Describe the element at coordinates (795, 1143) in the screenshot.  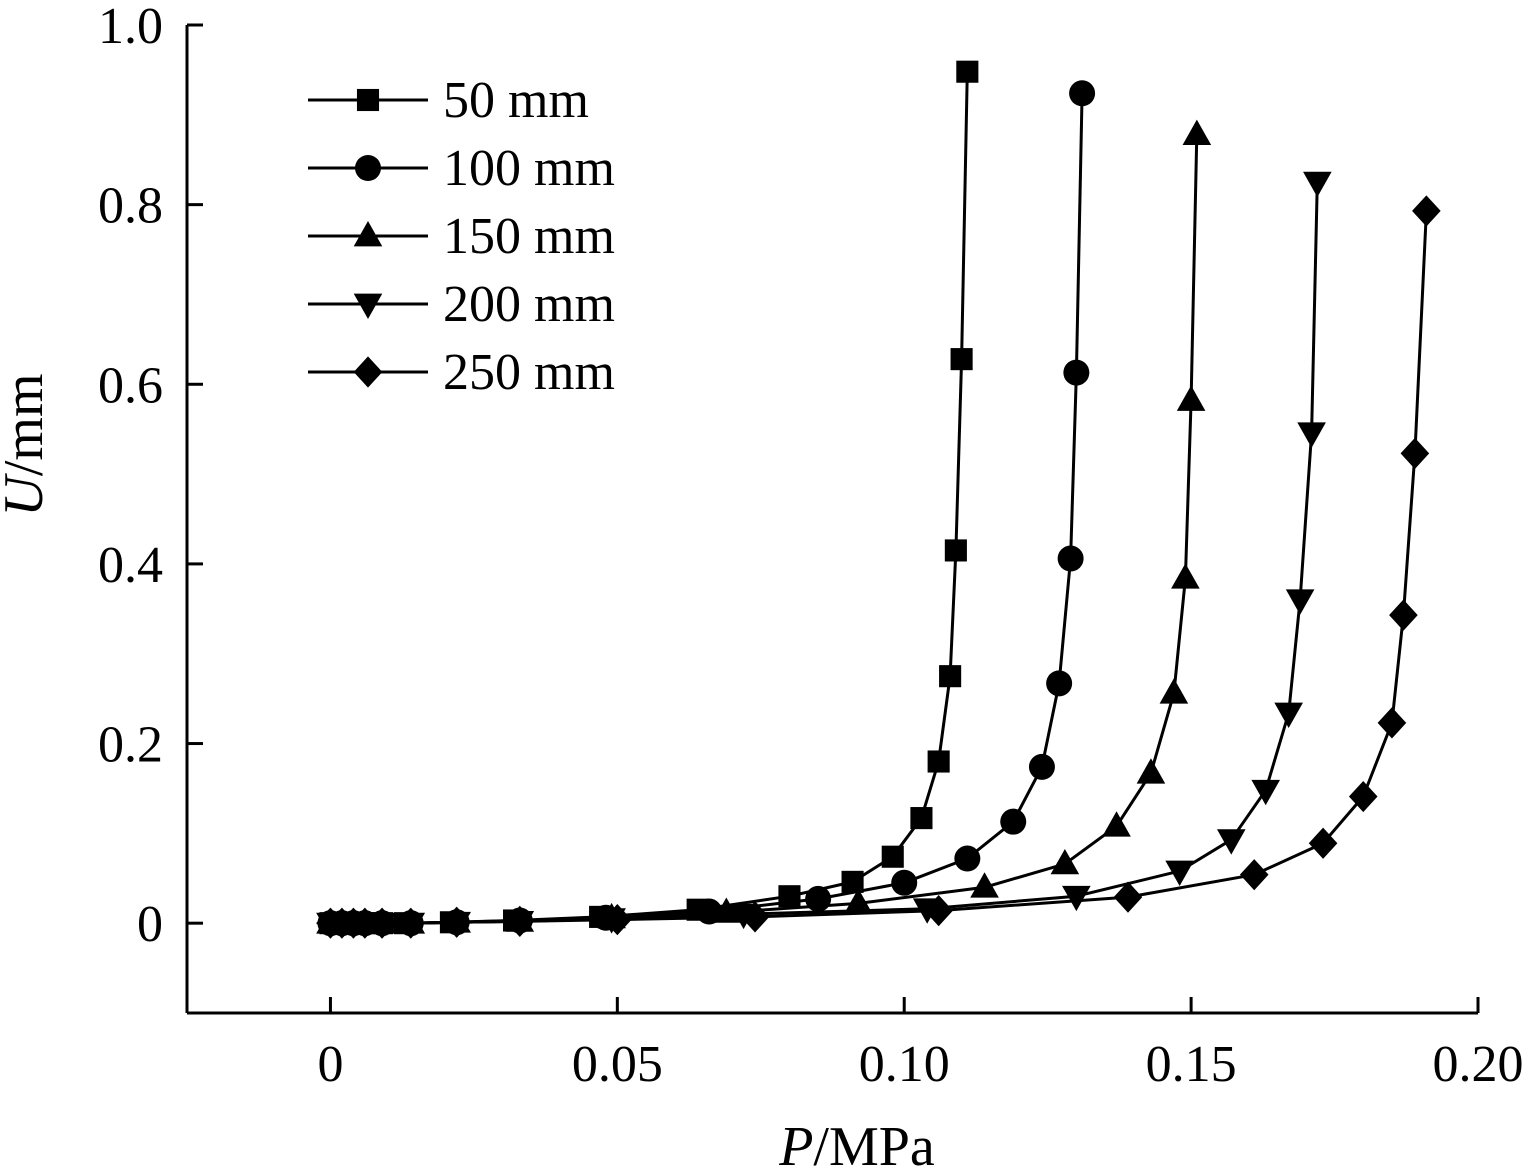
I see `x-axis-variable: P` at that location.